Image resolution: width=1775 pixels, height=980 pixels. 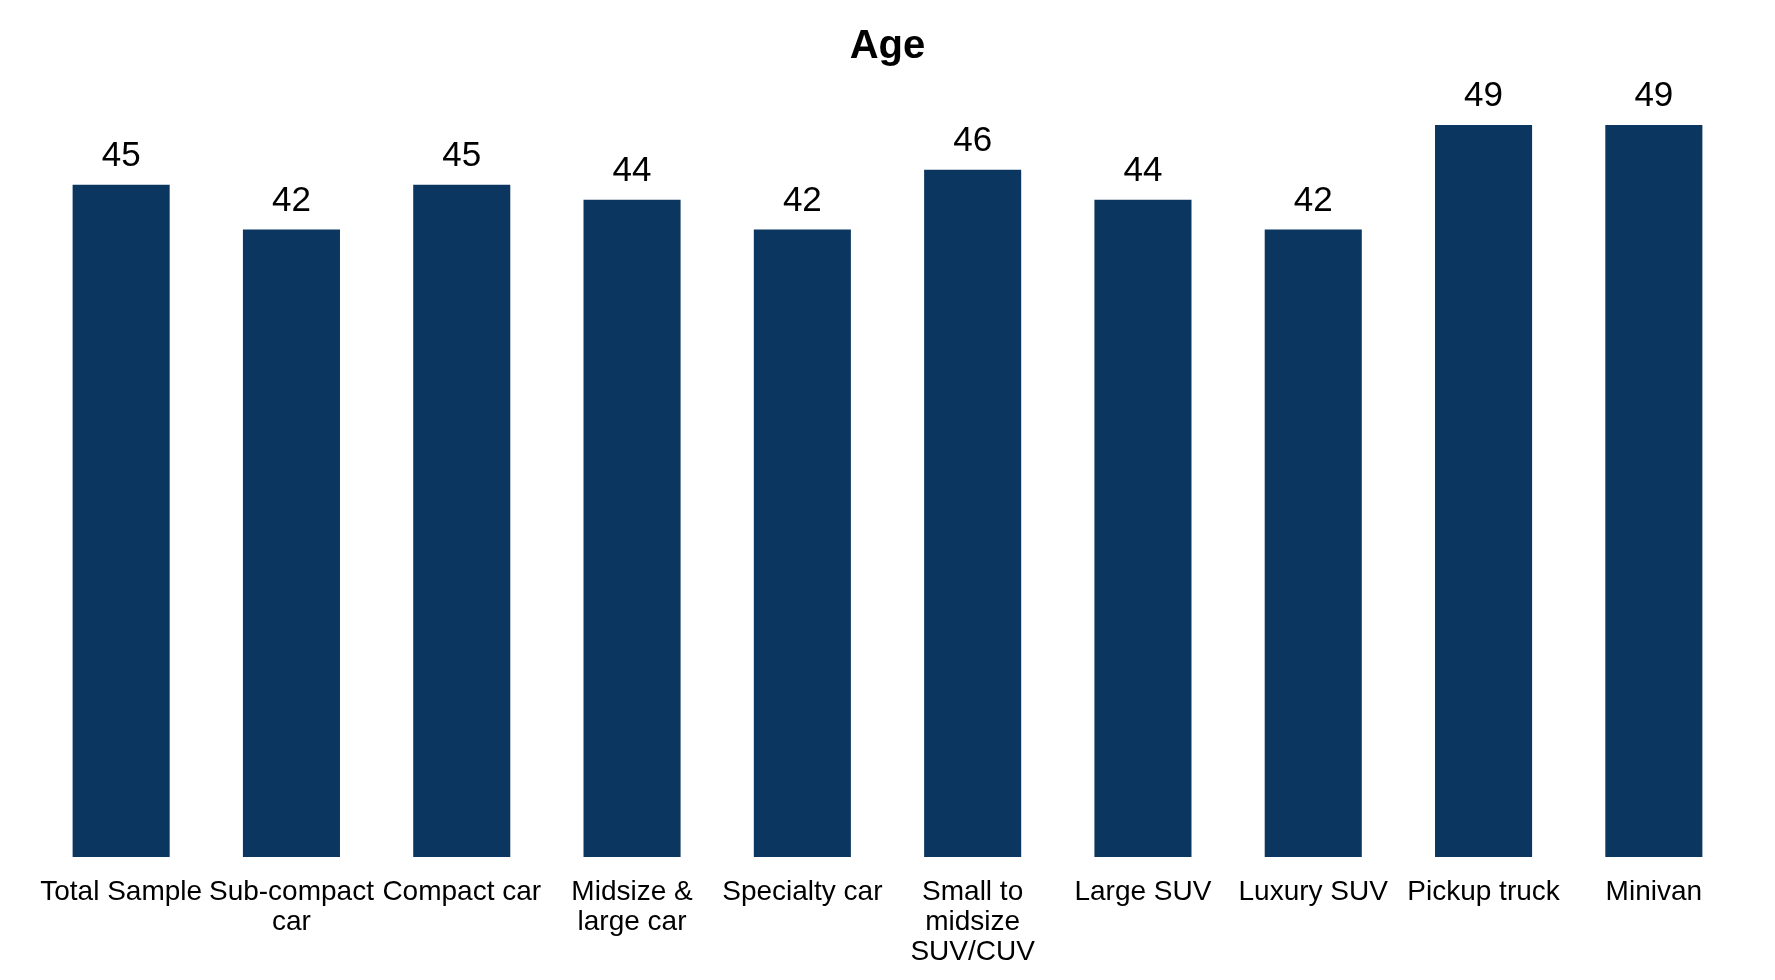 I want to click on x-tick-label: Midsize & large car, so click(x=632, y=905).